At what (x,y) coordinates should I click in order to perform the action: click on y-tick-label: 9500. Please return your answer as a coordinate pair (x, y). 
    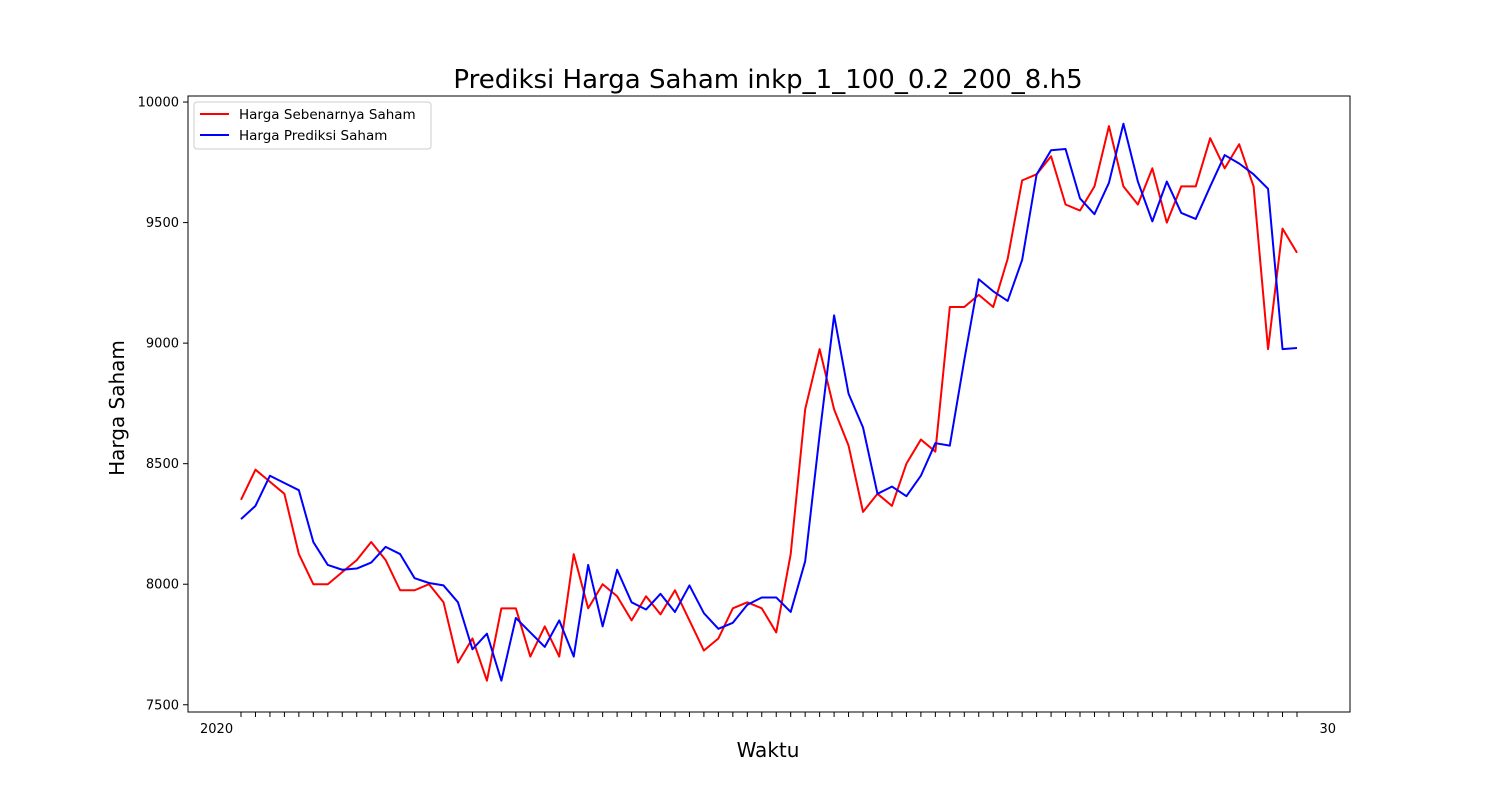
    Looking at the image, I should click on (162, 223).